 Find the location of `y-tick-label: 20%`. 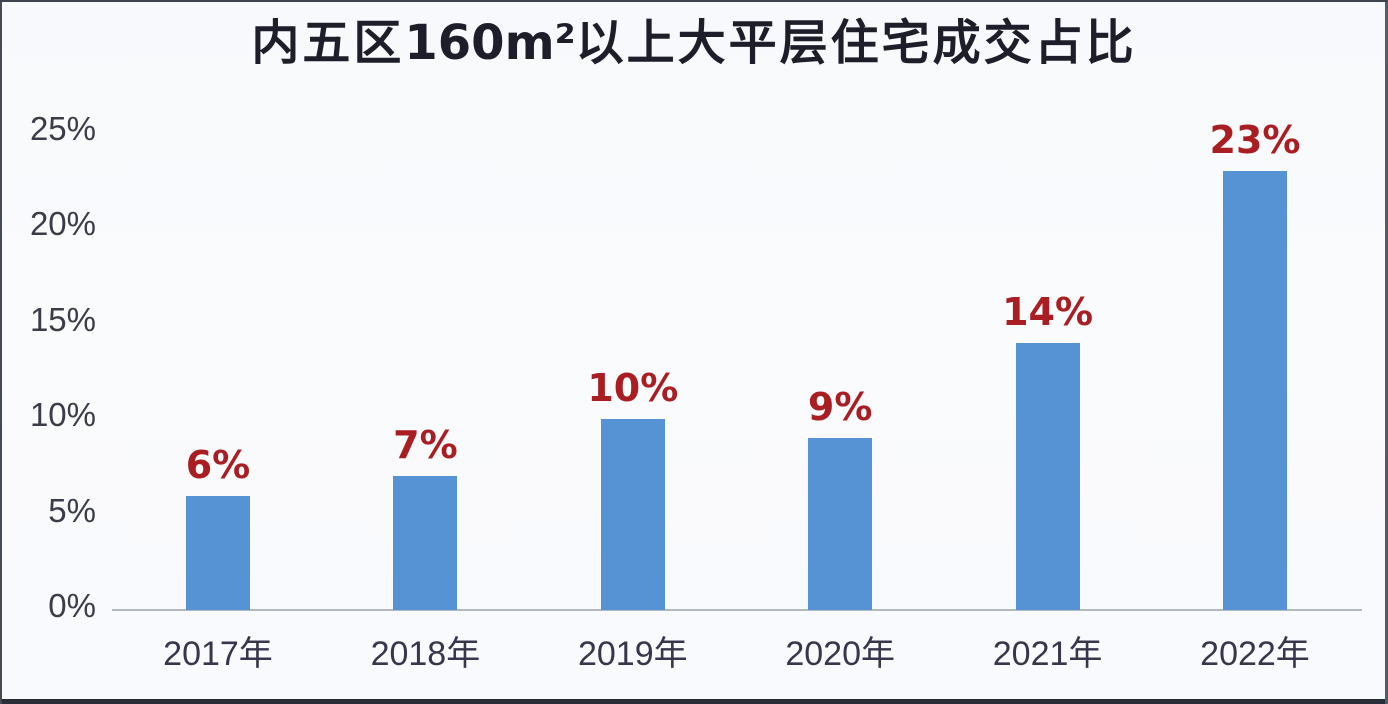

y-tick-label: 20% is located at coordinates (62, 224).